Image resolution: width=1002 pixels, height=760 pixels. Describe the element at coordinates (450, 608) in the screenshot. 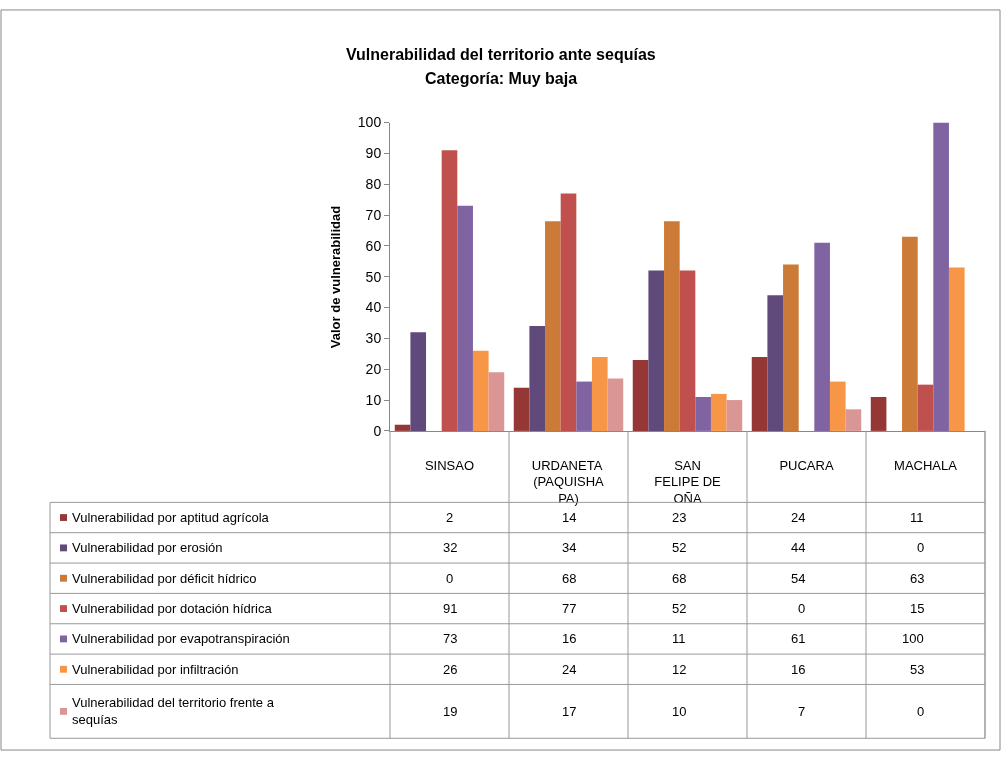

I see `data-label: 91` at that location.